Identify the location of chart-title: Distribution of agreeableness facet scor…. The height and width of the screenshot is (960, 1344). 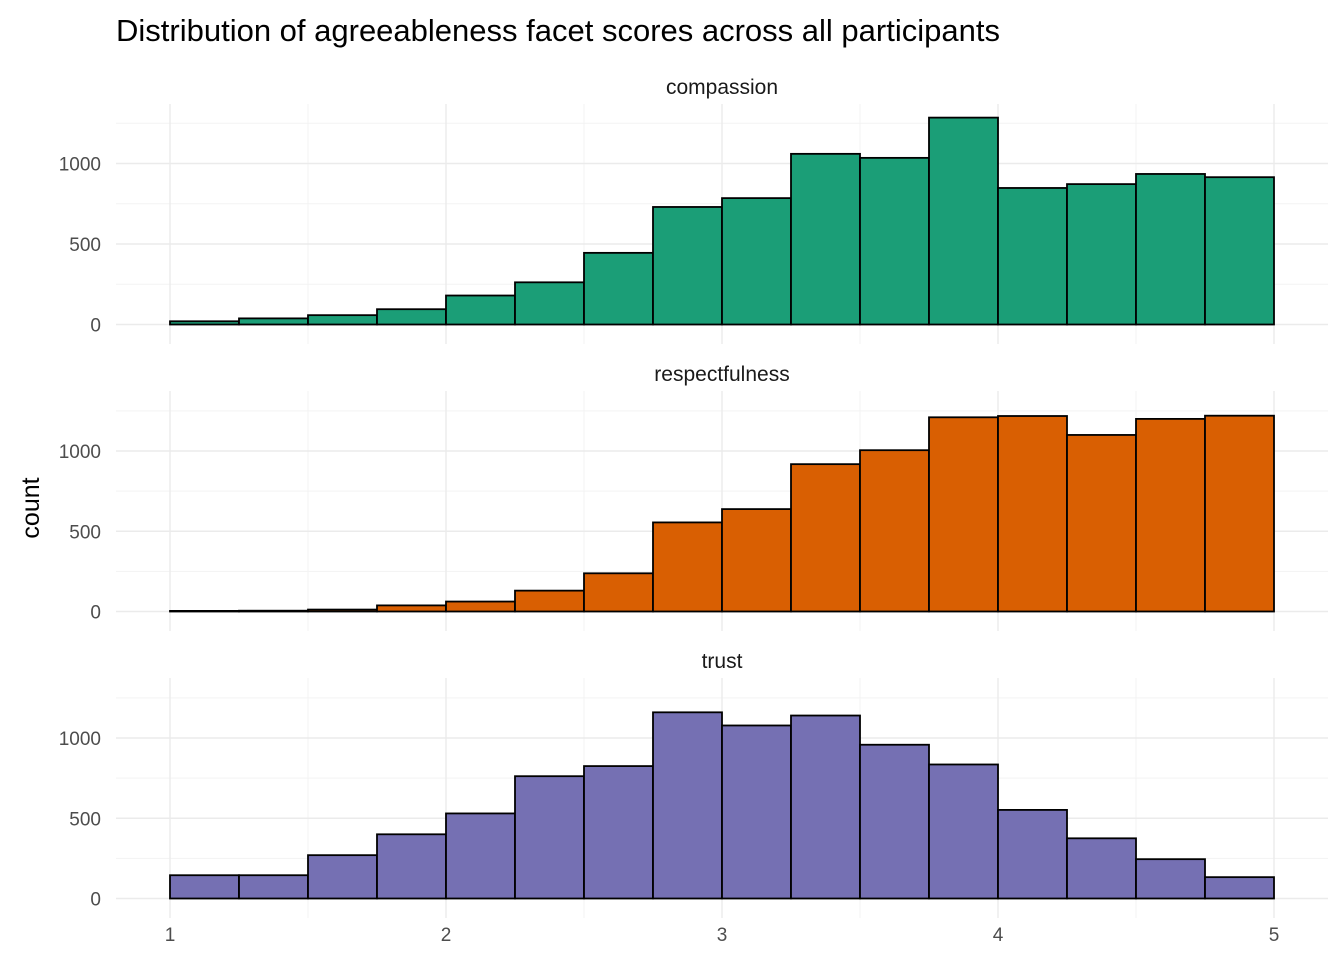
(558, 30).